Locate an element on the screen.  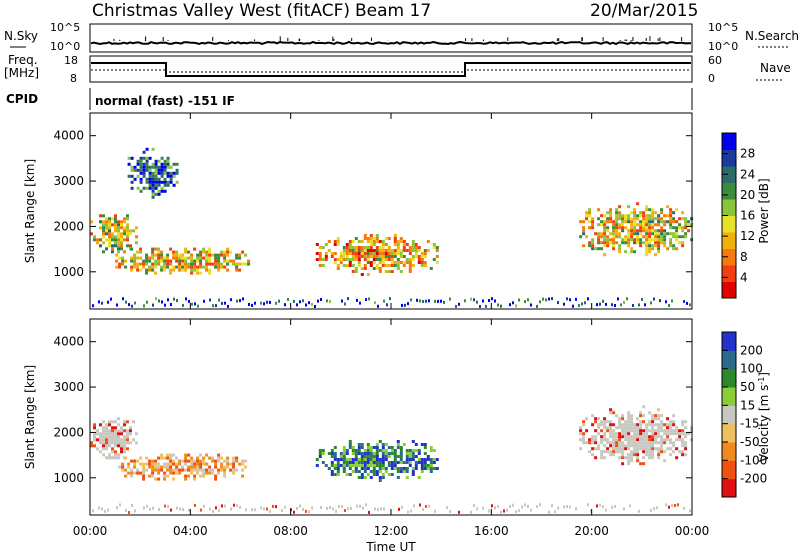
nave-label: Nave is located at coordinates (775, 68).